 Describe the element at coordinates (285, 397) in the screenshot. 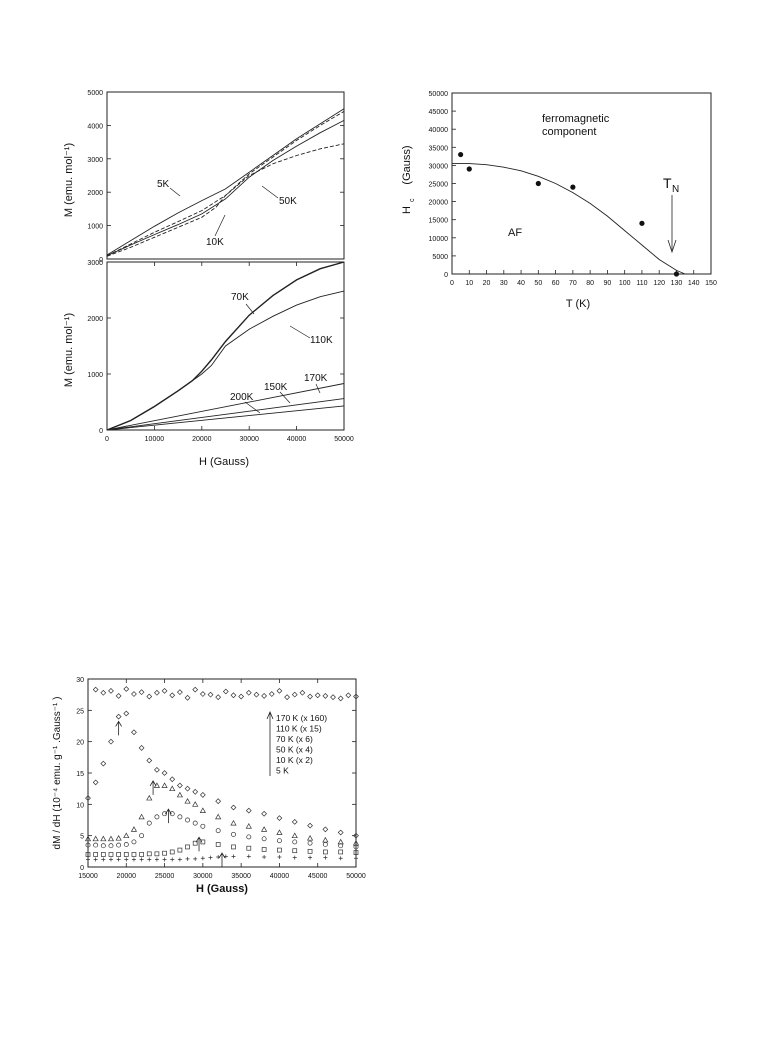

I see `leader-150k` at that location.